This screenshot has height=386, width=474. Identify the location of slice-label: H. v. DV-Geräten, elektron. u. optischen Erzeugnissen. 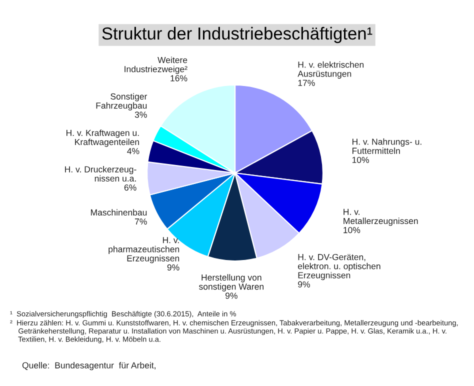
(339, 267).